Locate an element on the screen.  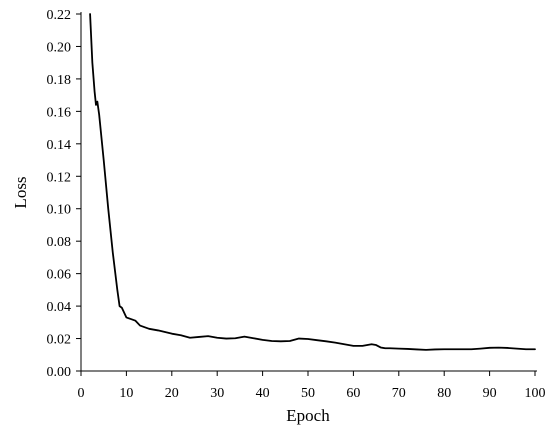
y-tick-label: 0.04 is located at coordinates (59, 307).